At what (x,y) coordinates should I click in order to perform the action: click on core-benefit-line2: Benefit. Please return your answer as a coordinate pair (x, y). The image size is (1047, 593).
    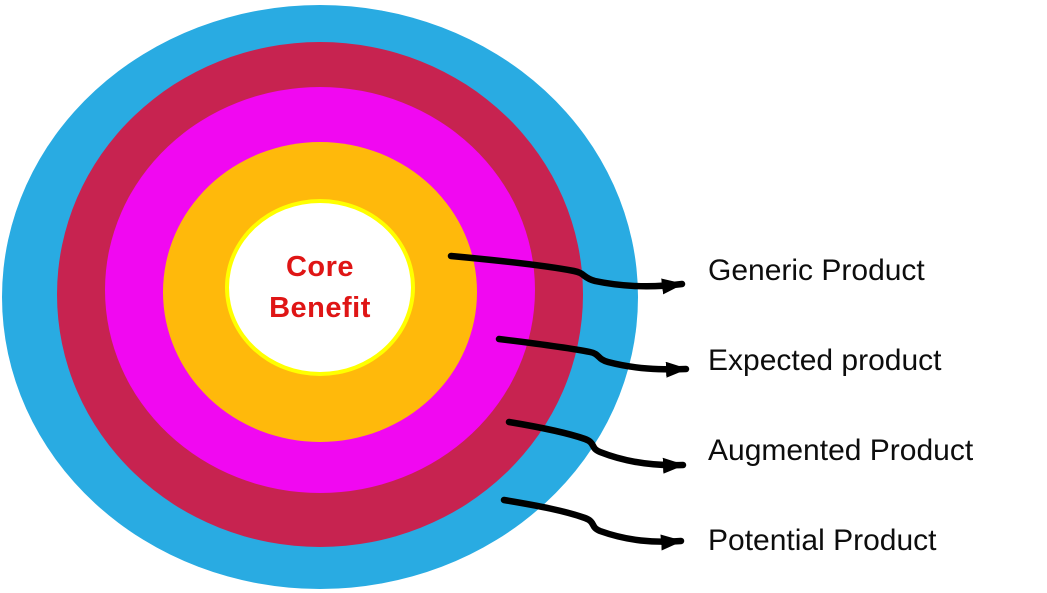
    Looking at the image, I should click on (320, 307).